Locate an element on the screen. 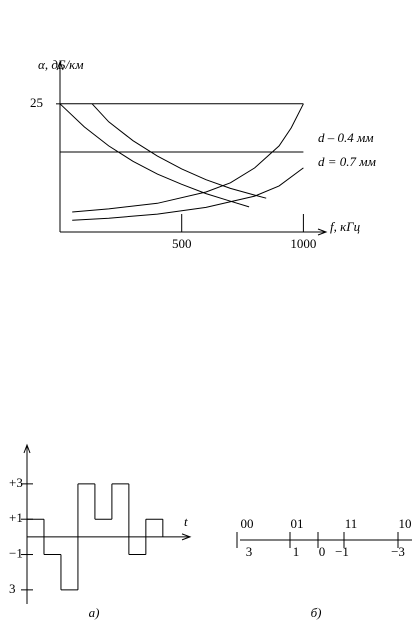  code-label: 10 is located at coordinates (405, 523).